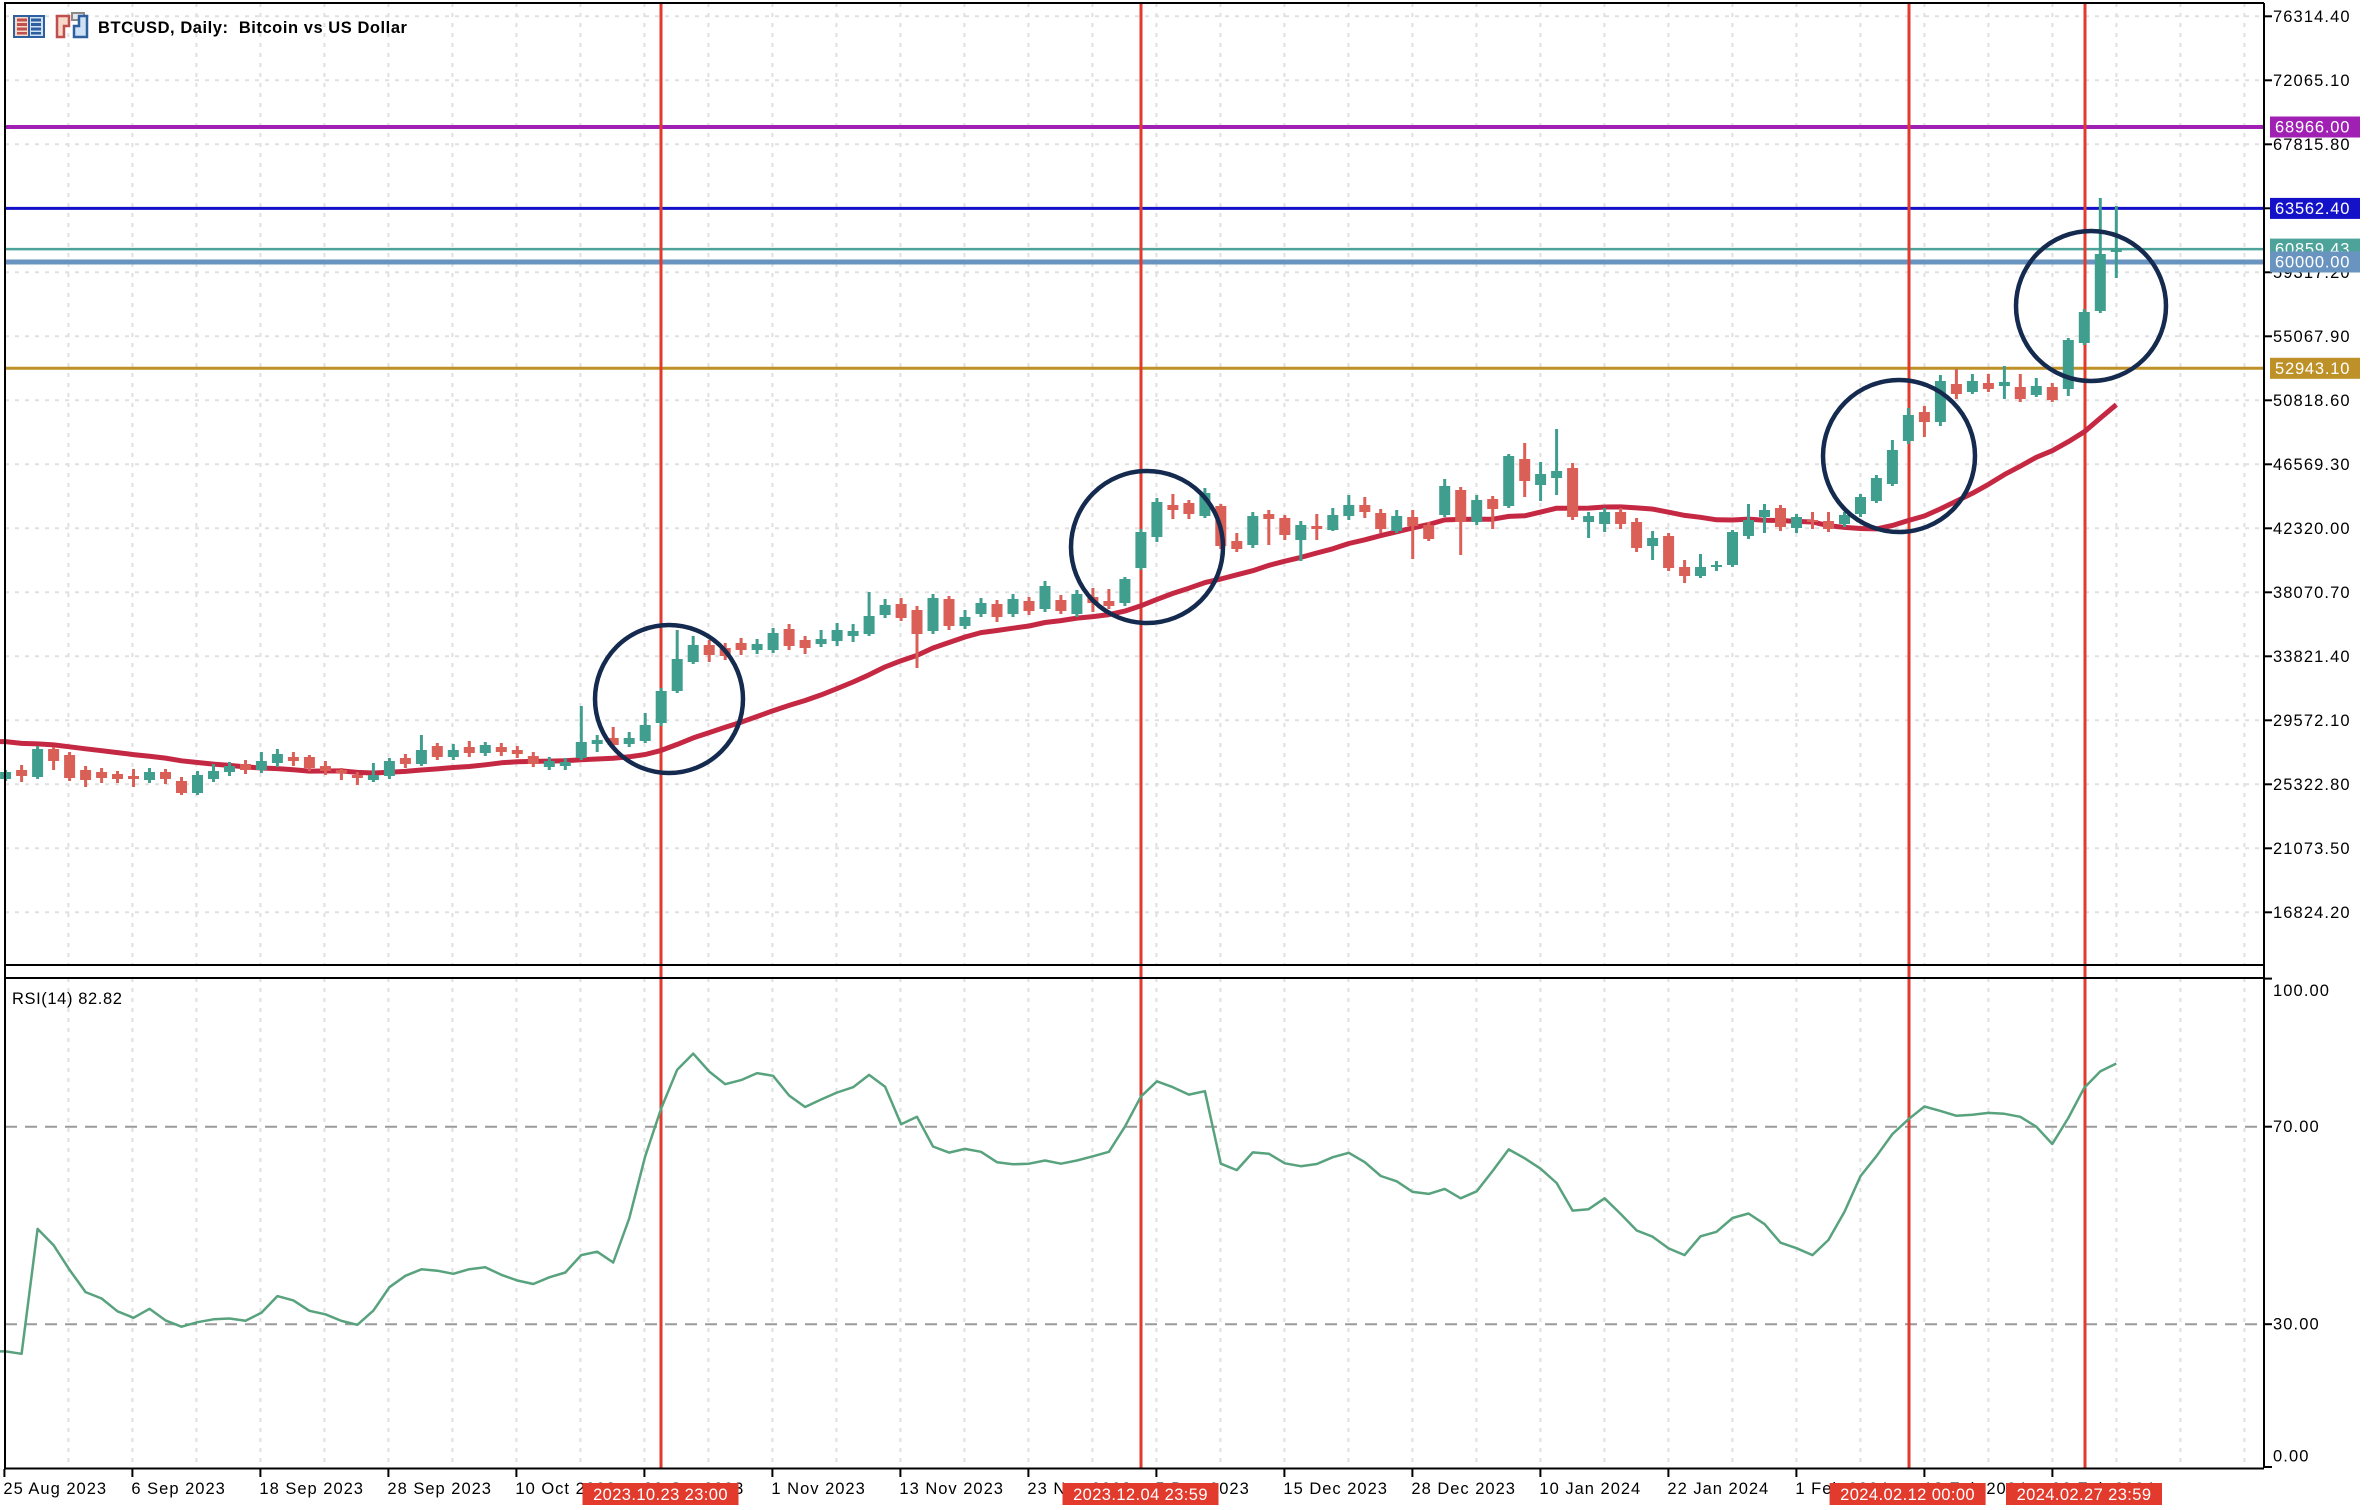 The height and width of the screenshot is (1510, 2370). I want to click on svg-text: 25 Aug 2023, so click(55, 1489).